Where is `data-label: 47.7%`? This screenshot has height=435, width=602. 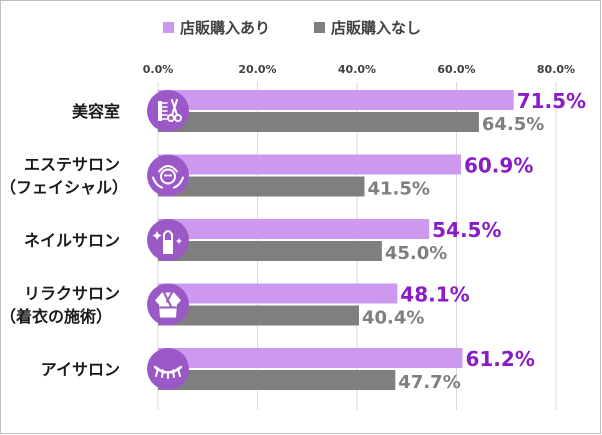
data-label: 47.7% is located at coordinates (429, 382).